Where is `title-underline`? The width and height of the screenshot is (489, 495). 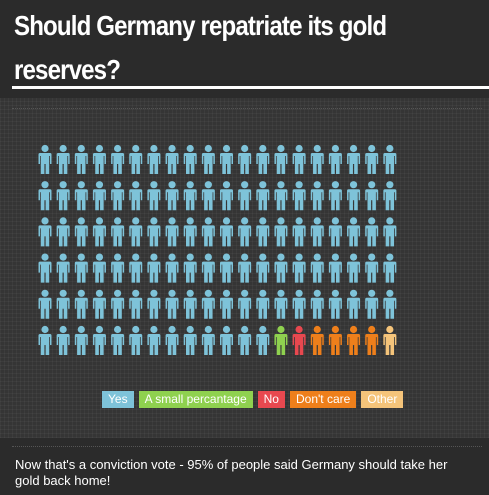
title-underline is located at coordinates (250, 87).